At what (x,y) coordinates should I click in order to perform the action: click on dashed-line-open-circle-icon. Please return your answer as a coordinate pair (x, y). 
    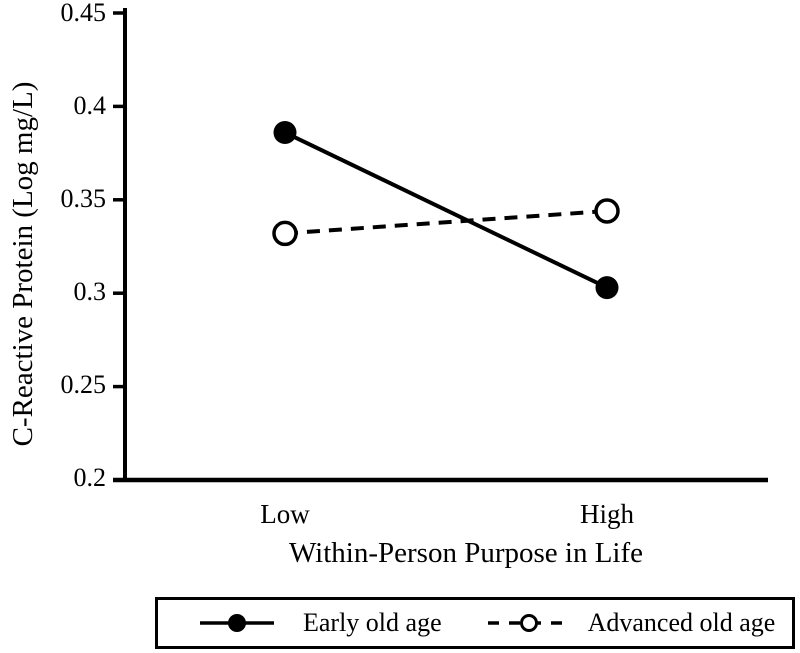
    Looking at the image, I should click on (528, 623).